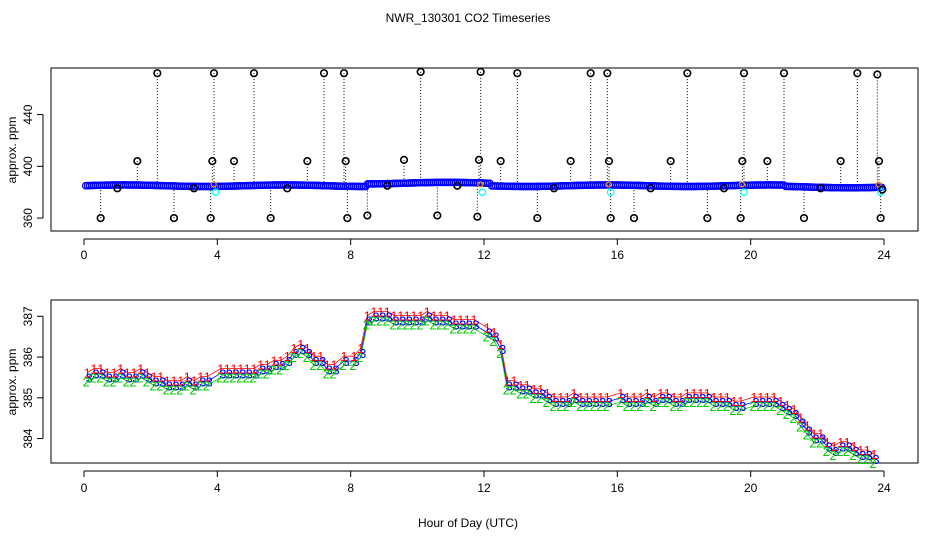  What do you see at coordinates (84, 255) in the screenshot?
I see `top-x-tick-label: 0` at bounding box center [84, 255].